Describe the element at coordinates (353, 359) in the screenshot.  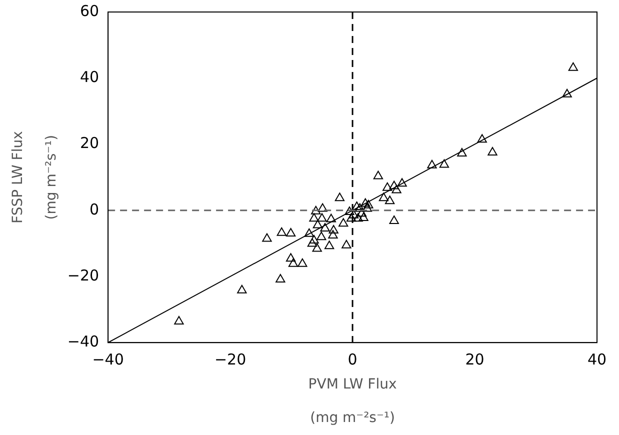
I see `x-tick-label: 0` at that location.